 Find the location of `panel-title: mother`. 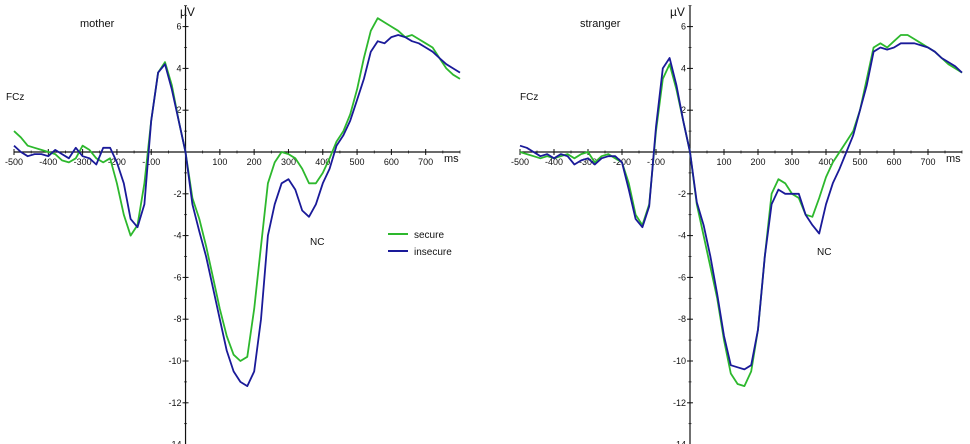

panel-title: mother is located at coordinates (97, 24).